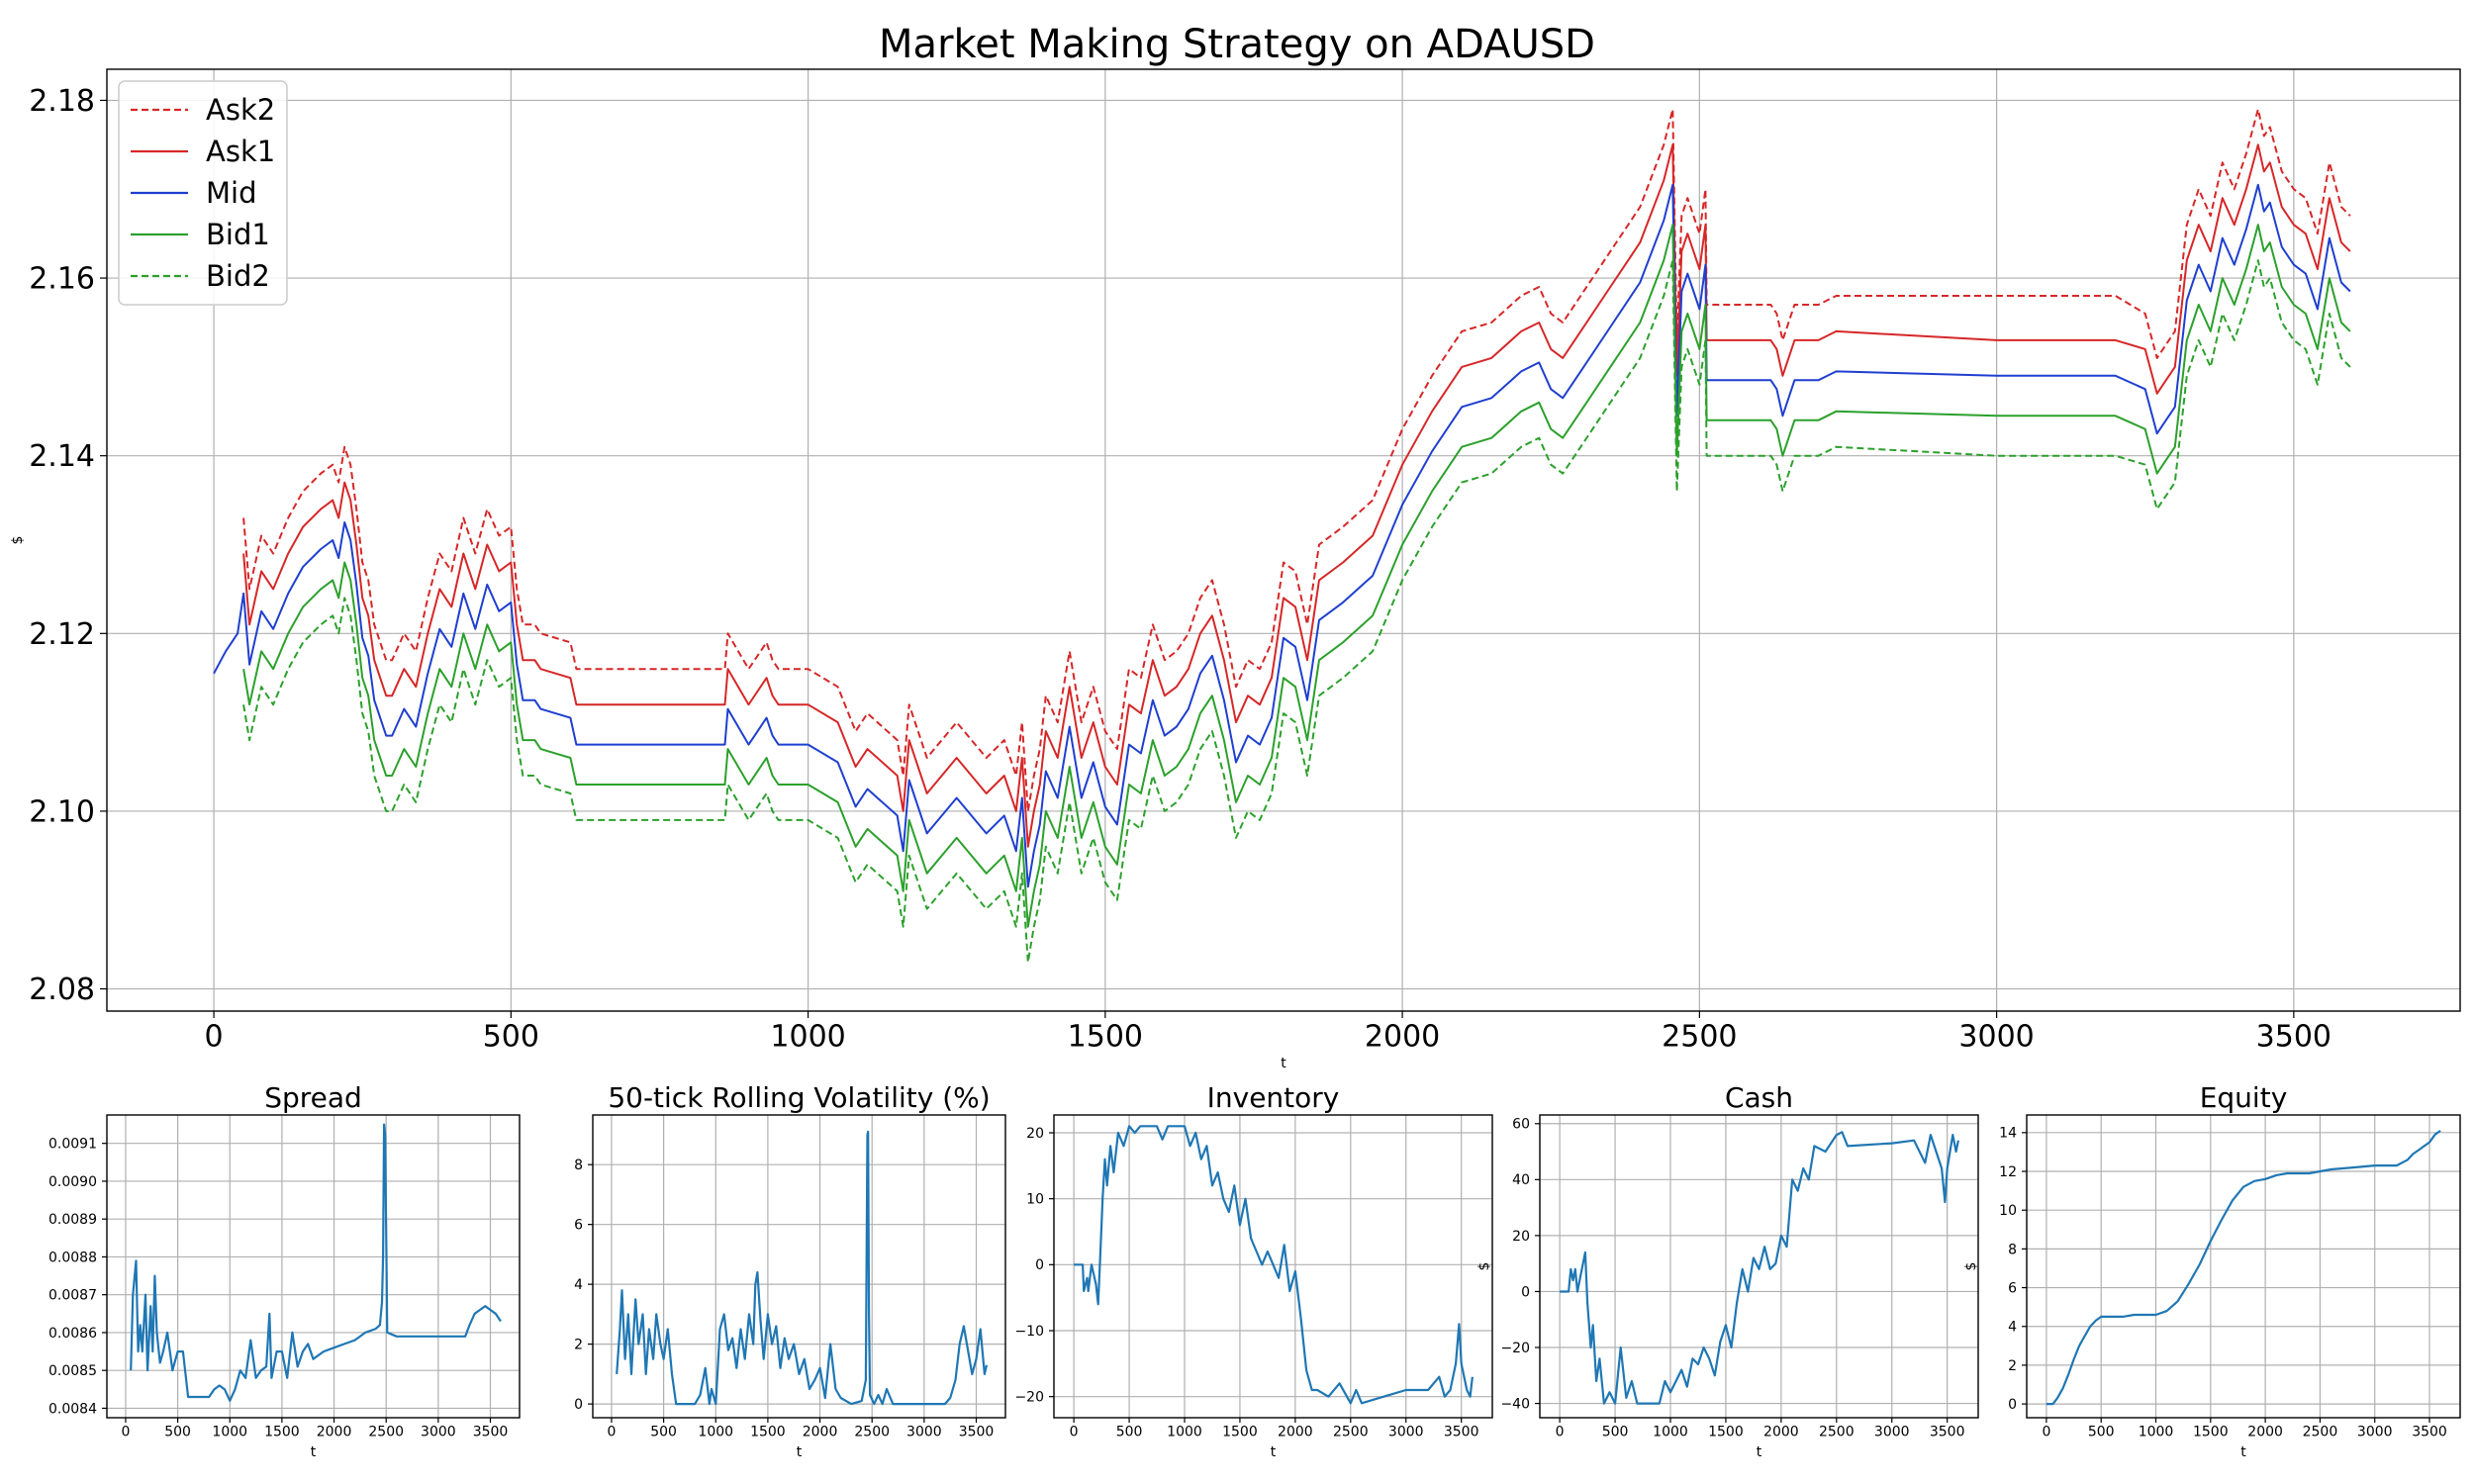 This screenshot has width=2474, height=1484. What do you see at coordinates (439, 1431) in the screenshot?
I see `spread-xtick-label-6: 3000` at bounding box center [439, 1431].